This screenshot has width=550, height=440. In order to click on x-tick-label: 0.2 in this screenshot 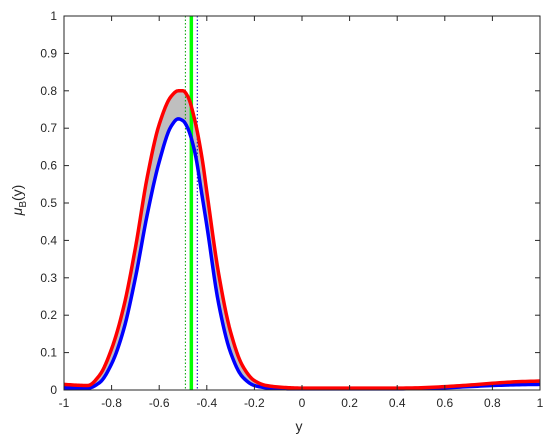, I will do `click(349, 403)`.